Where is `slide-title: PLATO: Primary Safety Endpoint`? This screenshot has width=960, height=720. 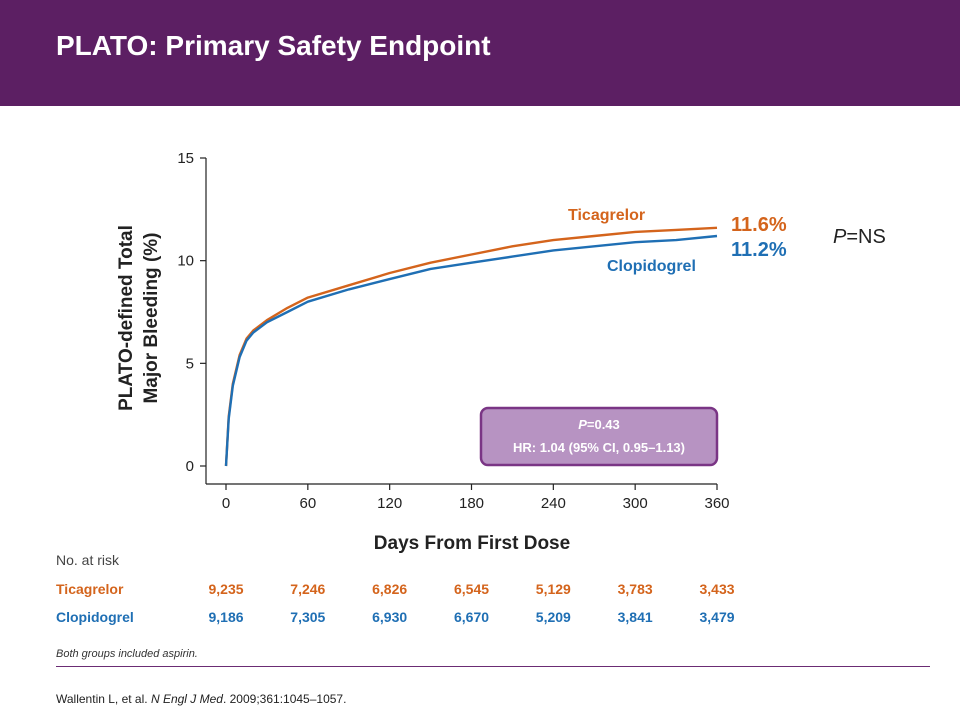
slide-title: PLATO: Primary Safety Endpoint is located at coordinates (273, 45).